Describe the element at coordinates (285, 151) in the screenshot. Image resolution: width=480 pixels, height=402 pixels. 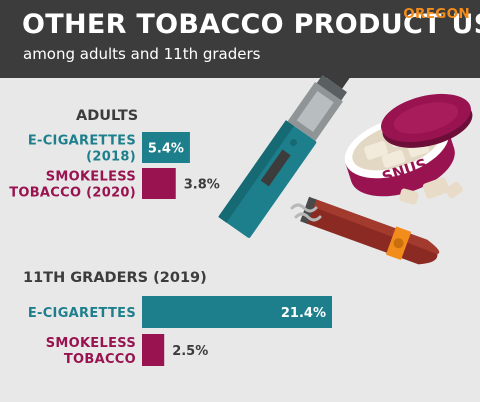
I see `e-cigarette-icon` at that location.